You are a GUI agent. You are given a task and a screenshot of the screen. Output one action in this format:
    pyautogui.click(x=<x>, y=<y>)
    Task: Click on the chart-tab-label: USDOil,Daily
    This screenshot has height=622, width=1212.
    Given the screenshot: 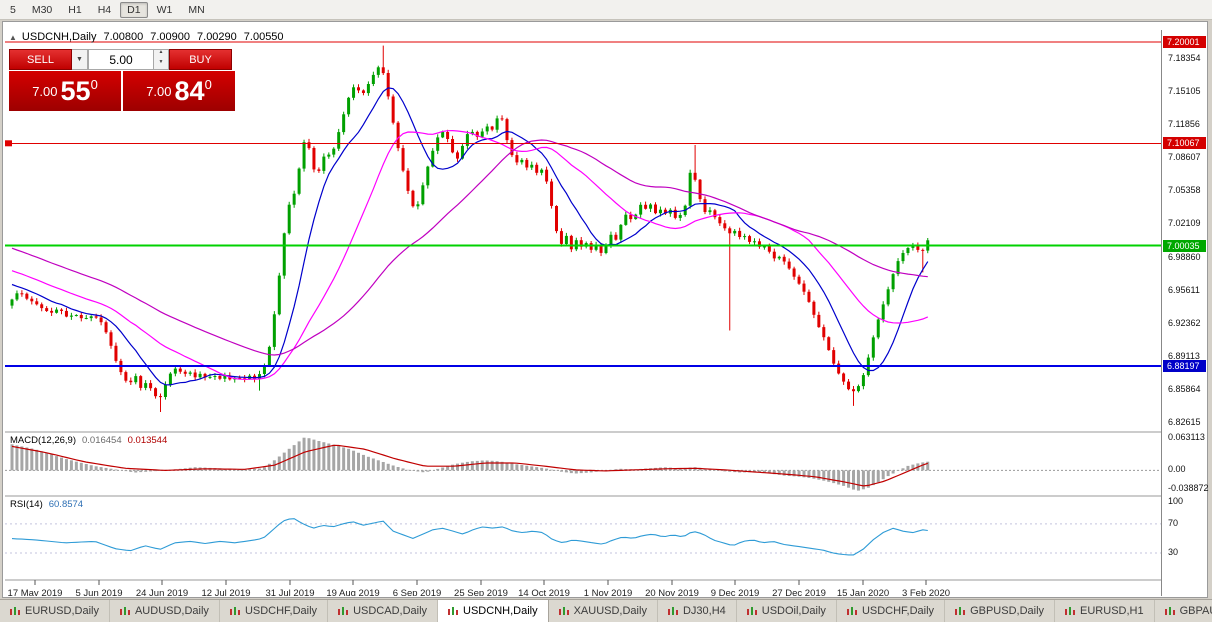 What is the action you would take?
    pyautogui.click(x=793, y=611)
    